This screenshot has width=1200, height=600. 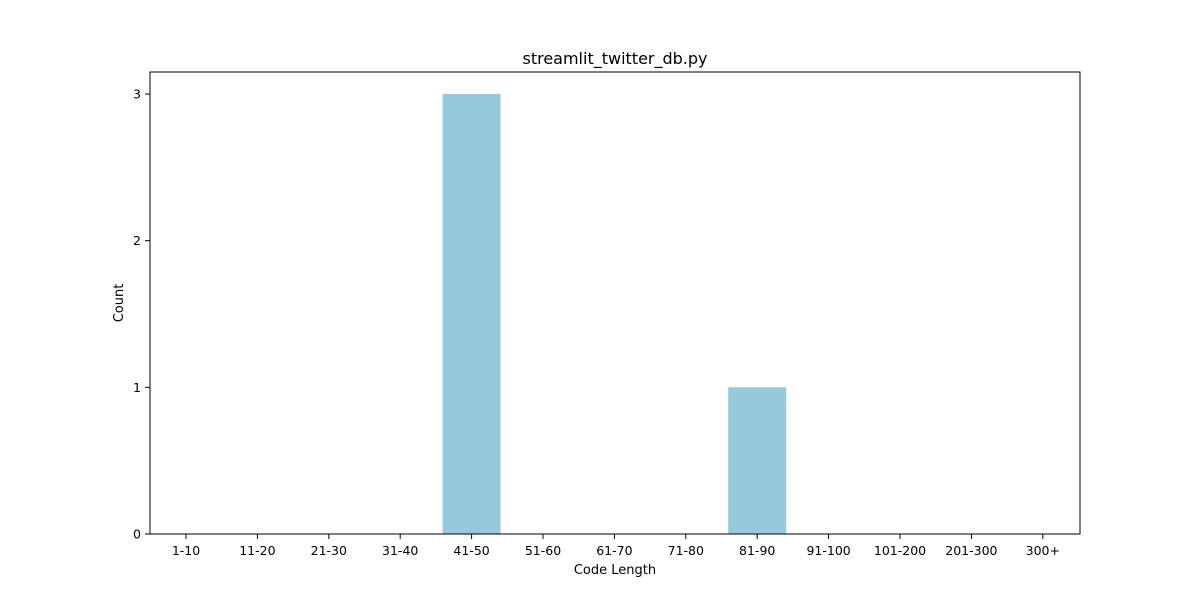 What do you see at coordinates (329, 550) in the screenshot?
I see `x-tick-label: 21-30` at bounding box center [329, 550].